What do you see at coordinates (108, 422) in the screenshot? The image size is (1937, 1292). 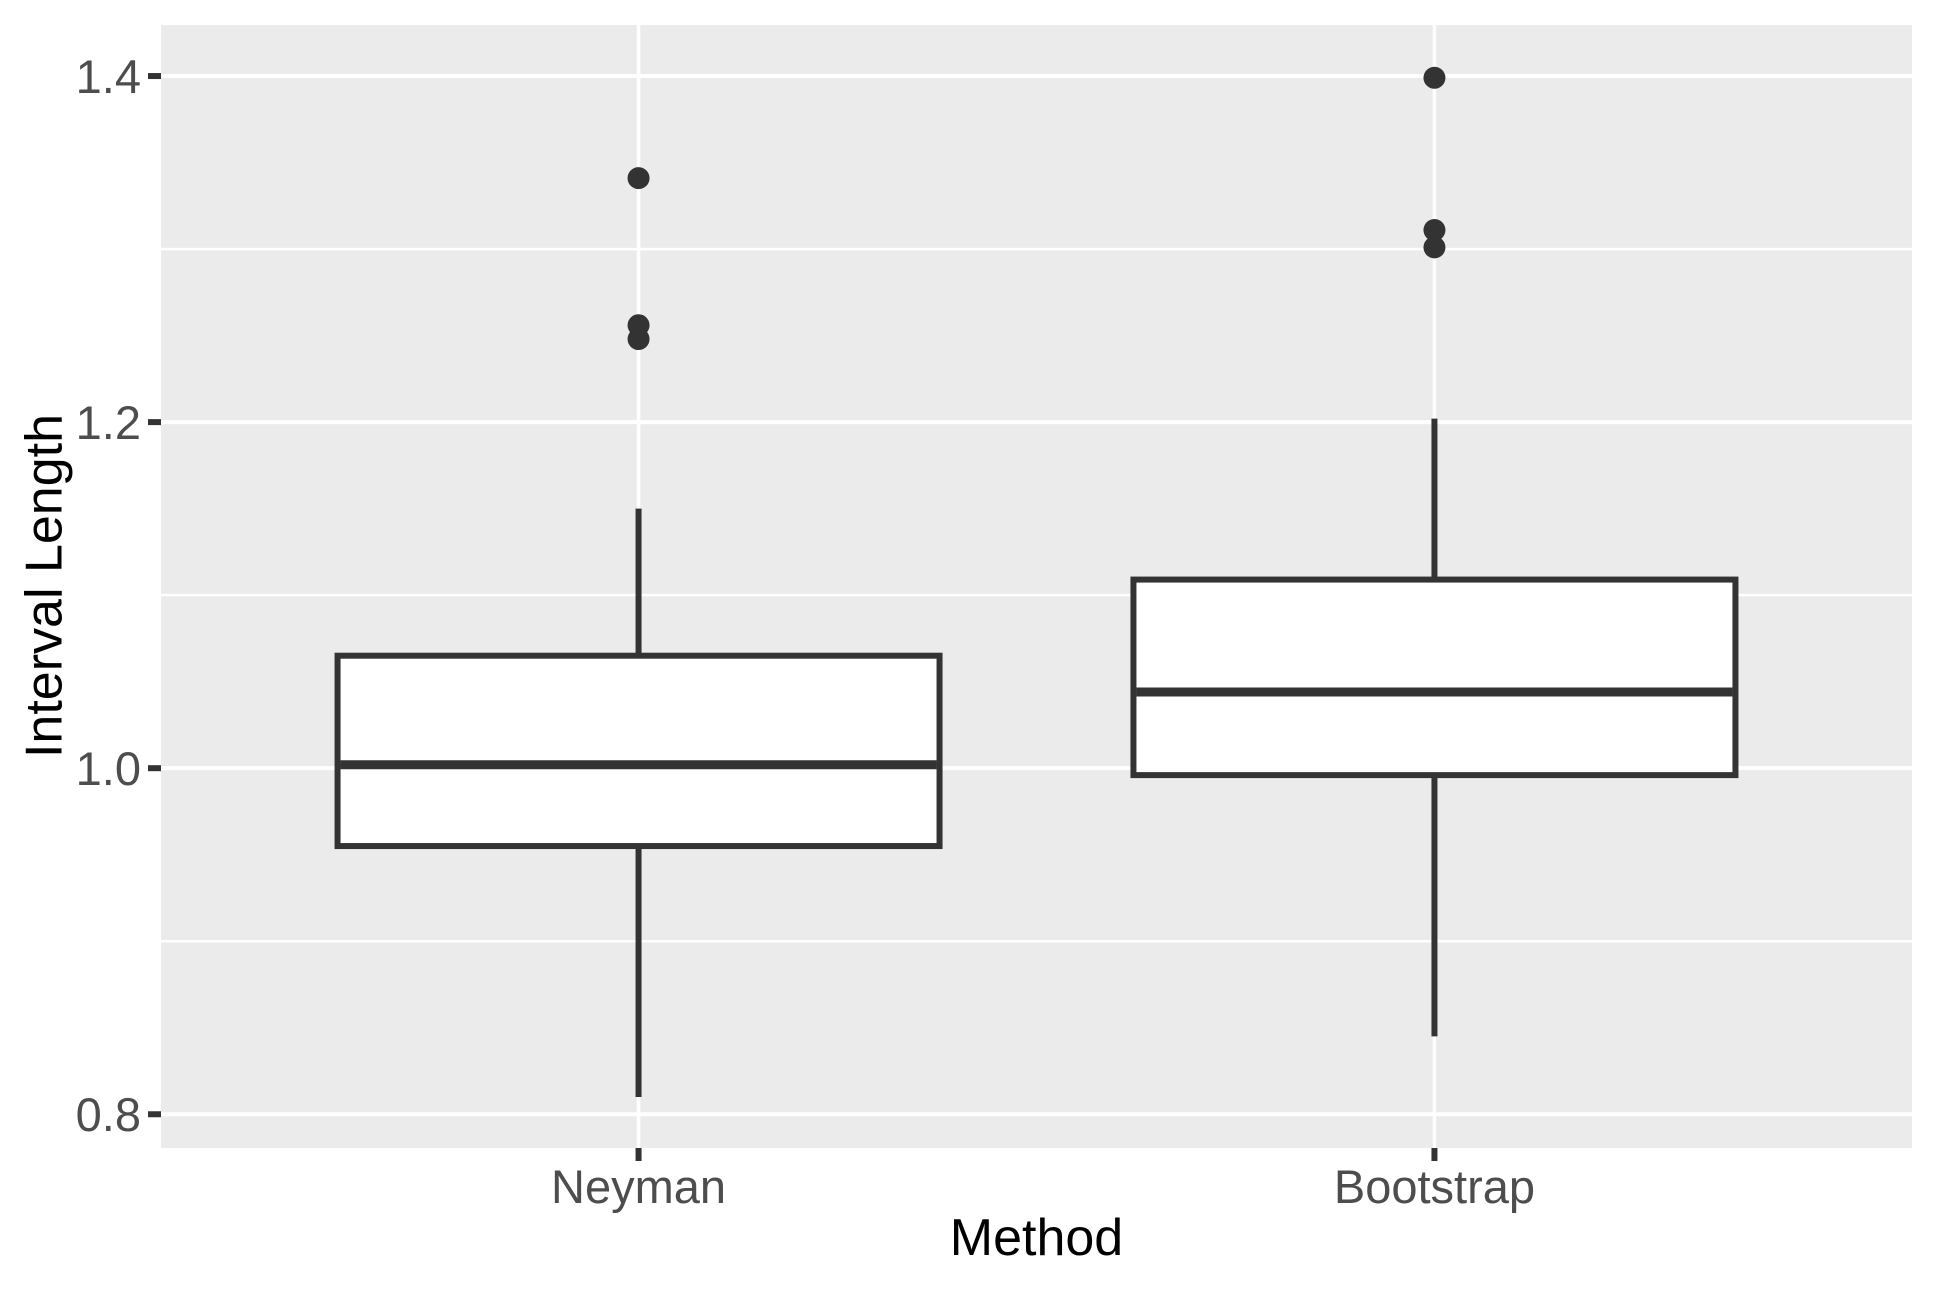 I see `y-tick-label-1-2: 1.2` at bounding box center [108, 422].